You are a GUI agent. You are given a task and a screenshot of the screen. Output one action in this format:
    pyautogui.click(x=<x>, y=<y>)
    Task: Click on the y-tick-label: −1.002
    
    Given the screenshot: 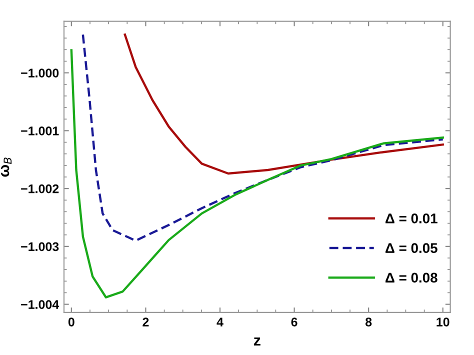 What is the action you would take?
    pyautogui.click(x=40, y=189)
    